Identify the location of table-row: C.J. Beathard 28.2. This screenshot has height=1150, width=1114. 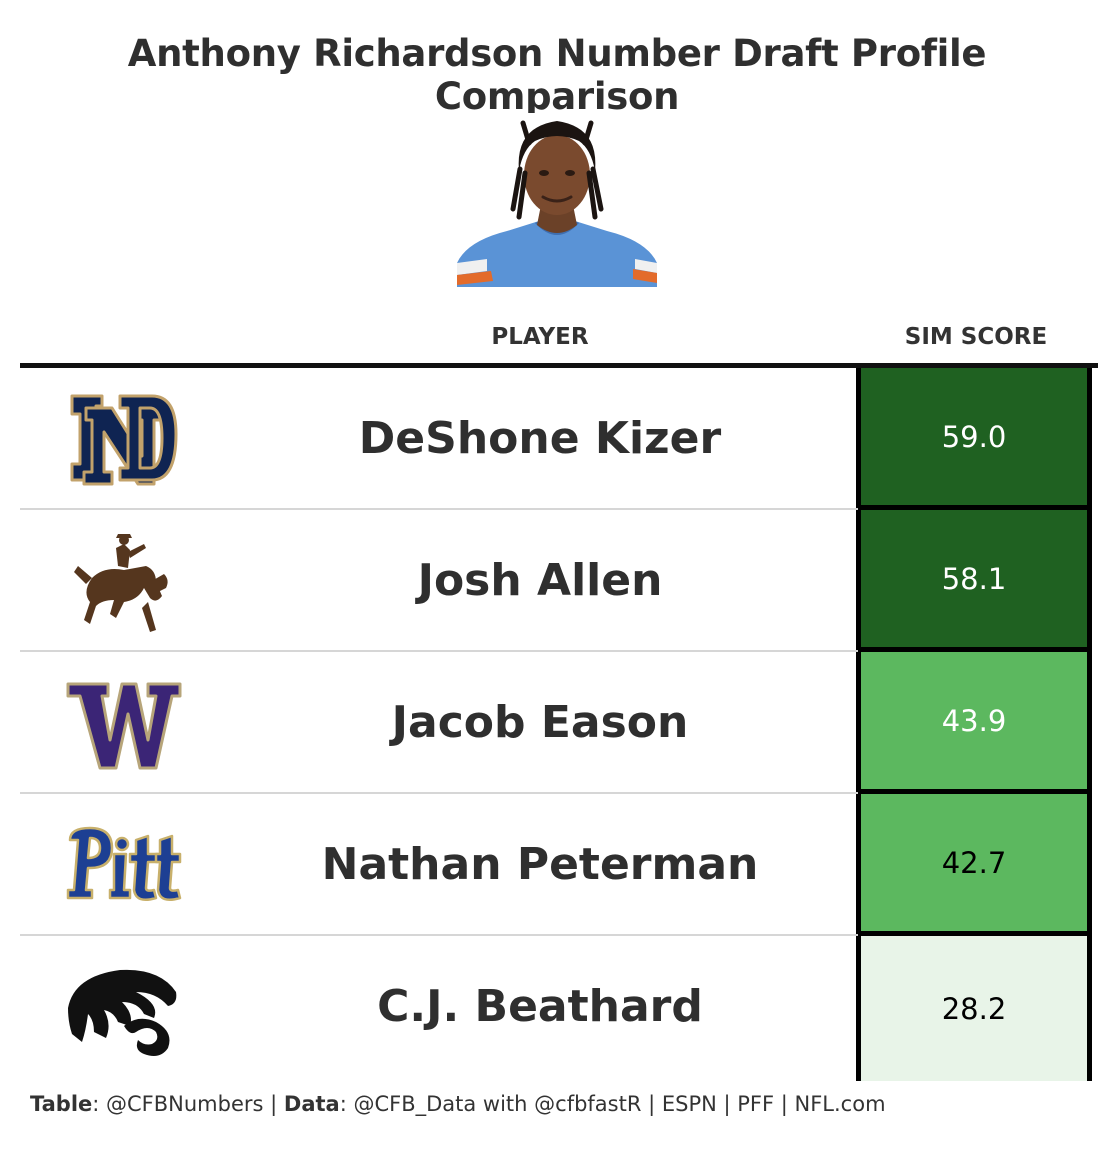
(559, 1008).